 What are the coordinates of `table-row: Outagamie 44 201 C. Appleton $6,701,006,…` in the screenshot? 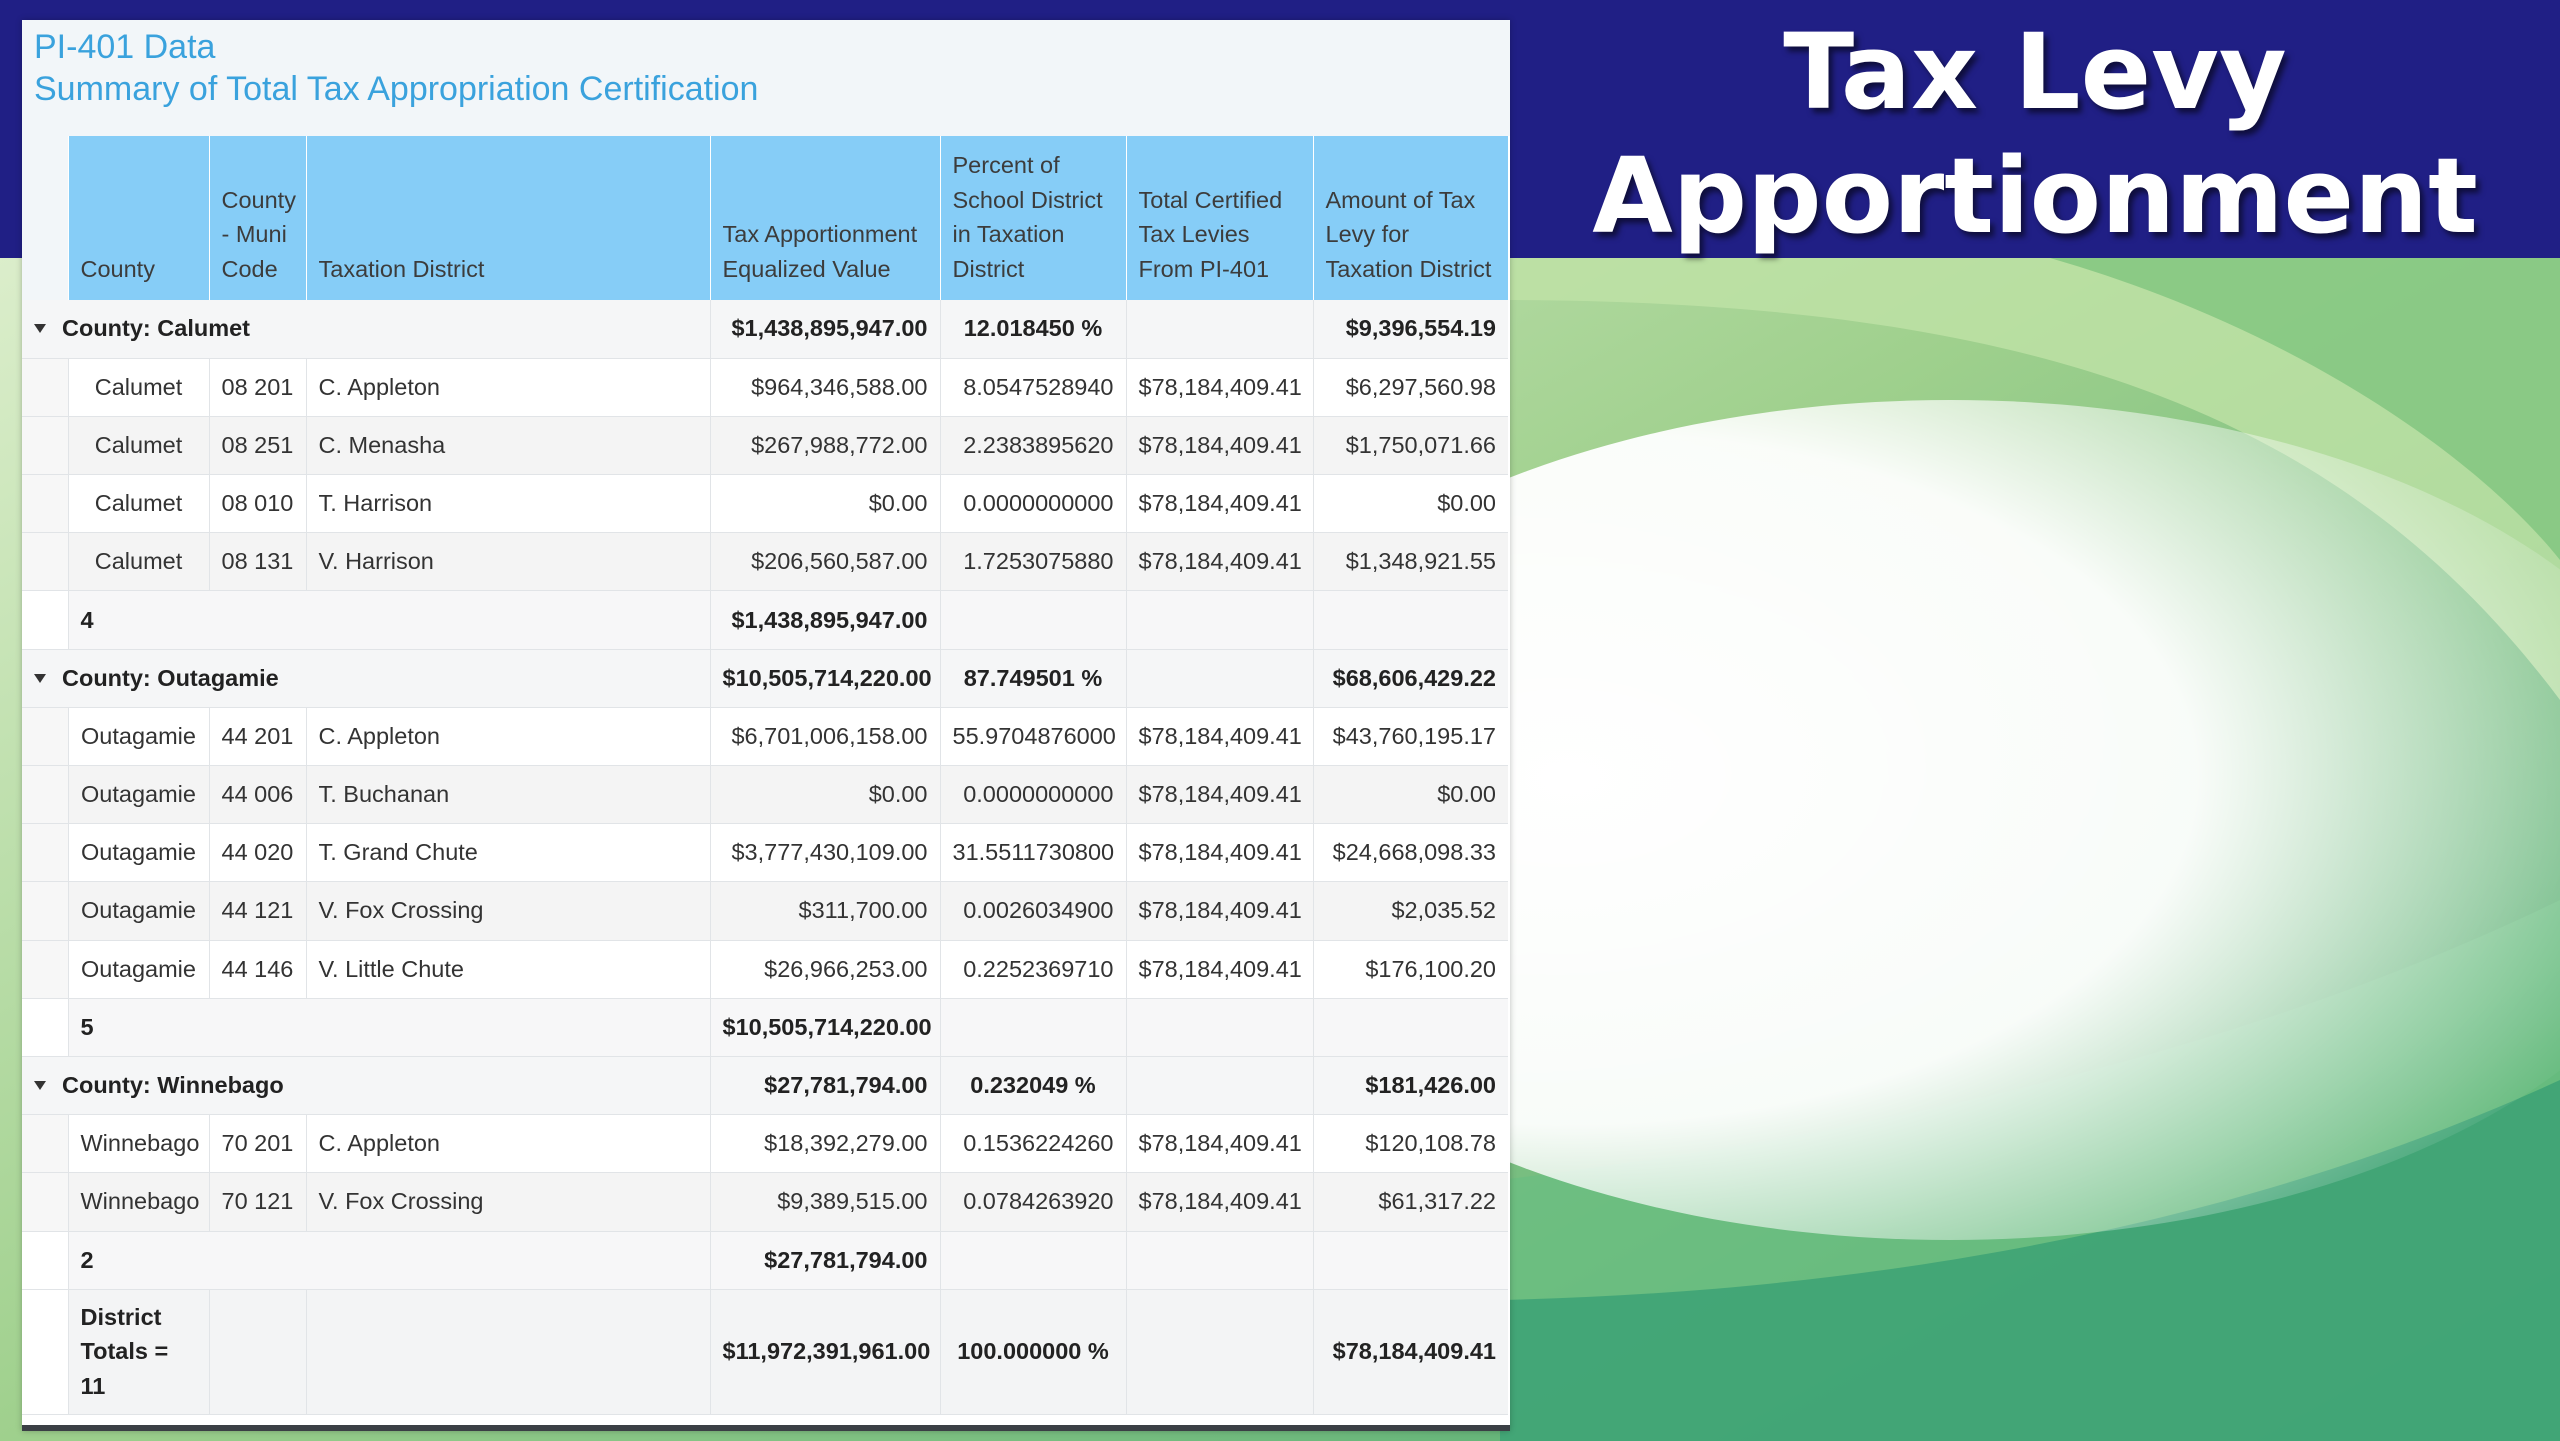 It's located at (765, 737).